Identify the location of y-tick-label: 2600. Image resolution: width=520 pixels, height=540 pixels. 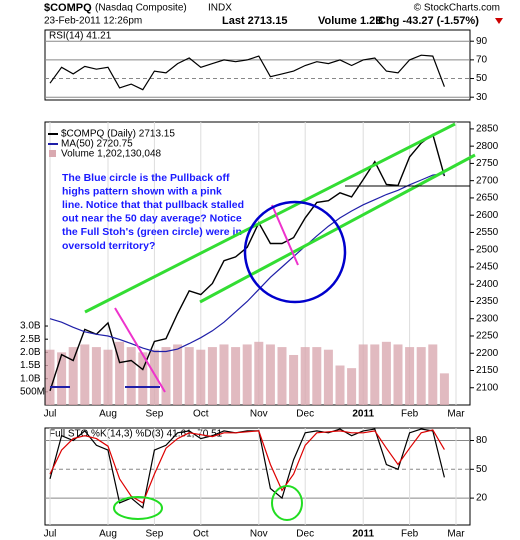
(487, 215).